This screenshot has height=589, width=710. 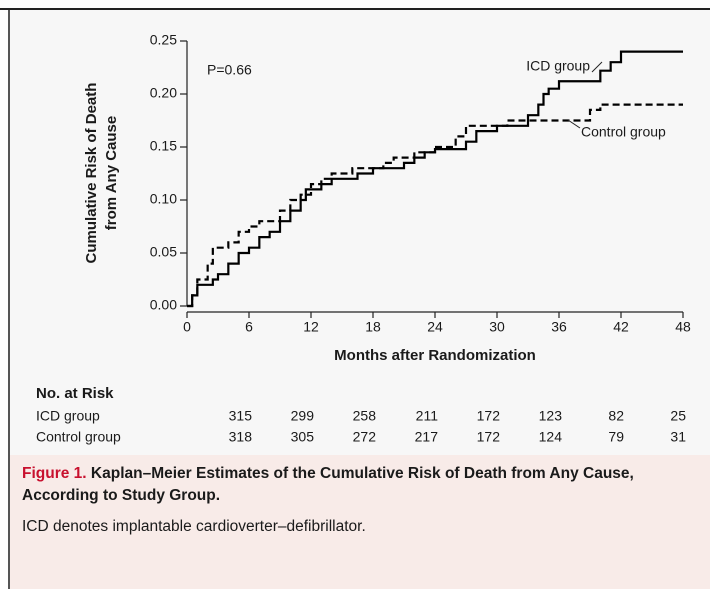 I want to click on y-tick-label: 0.25, so click(x=163, y=40).